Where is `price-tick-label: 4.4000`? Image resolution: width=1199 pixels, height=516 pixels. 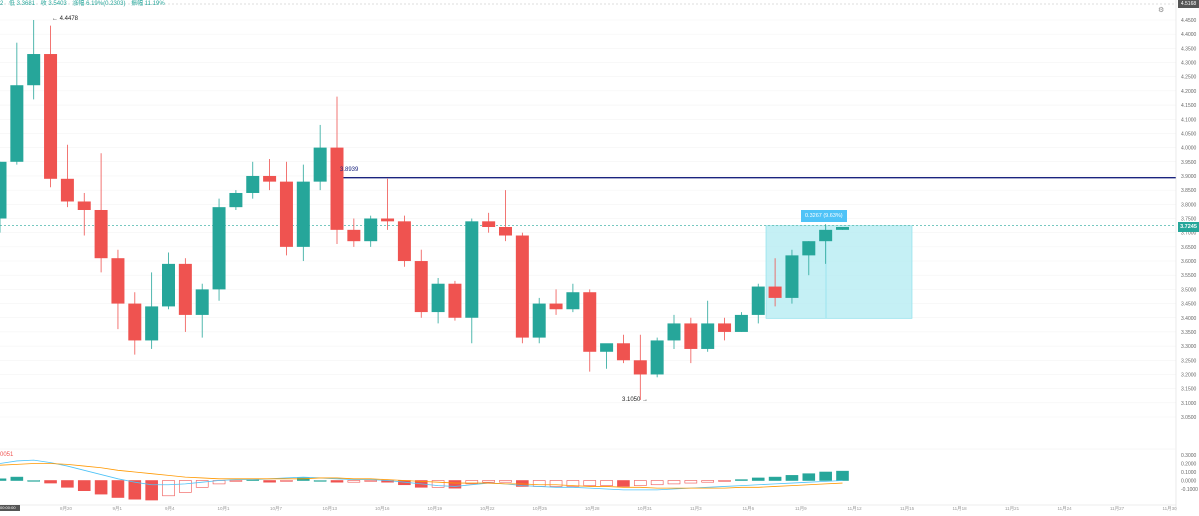
price-tick-label: 4.4000 is located at coordinates (1189, 35).